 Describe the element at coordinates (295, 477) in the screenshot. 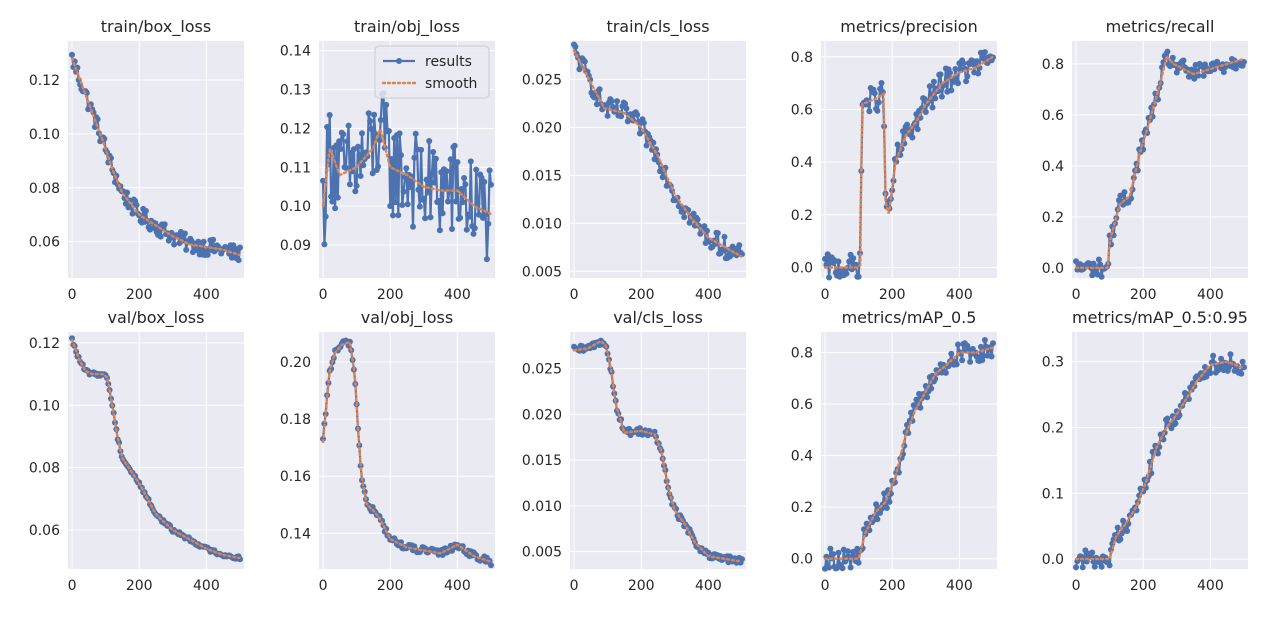

I see `y-tick-label: 0.16` at that location.